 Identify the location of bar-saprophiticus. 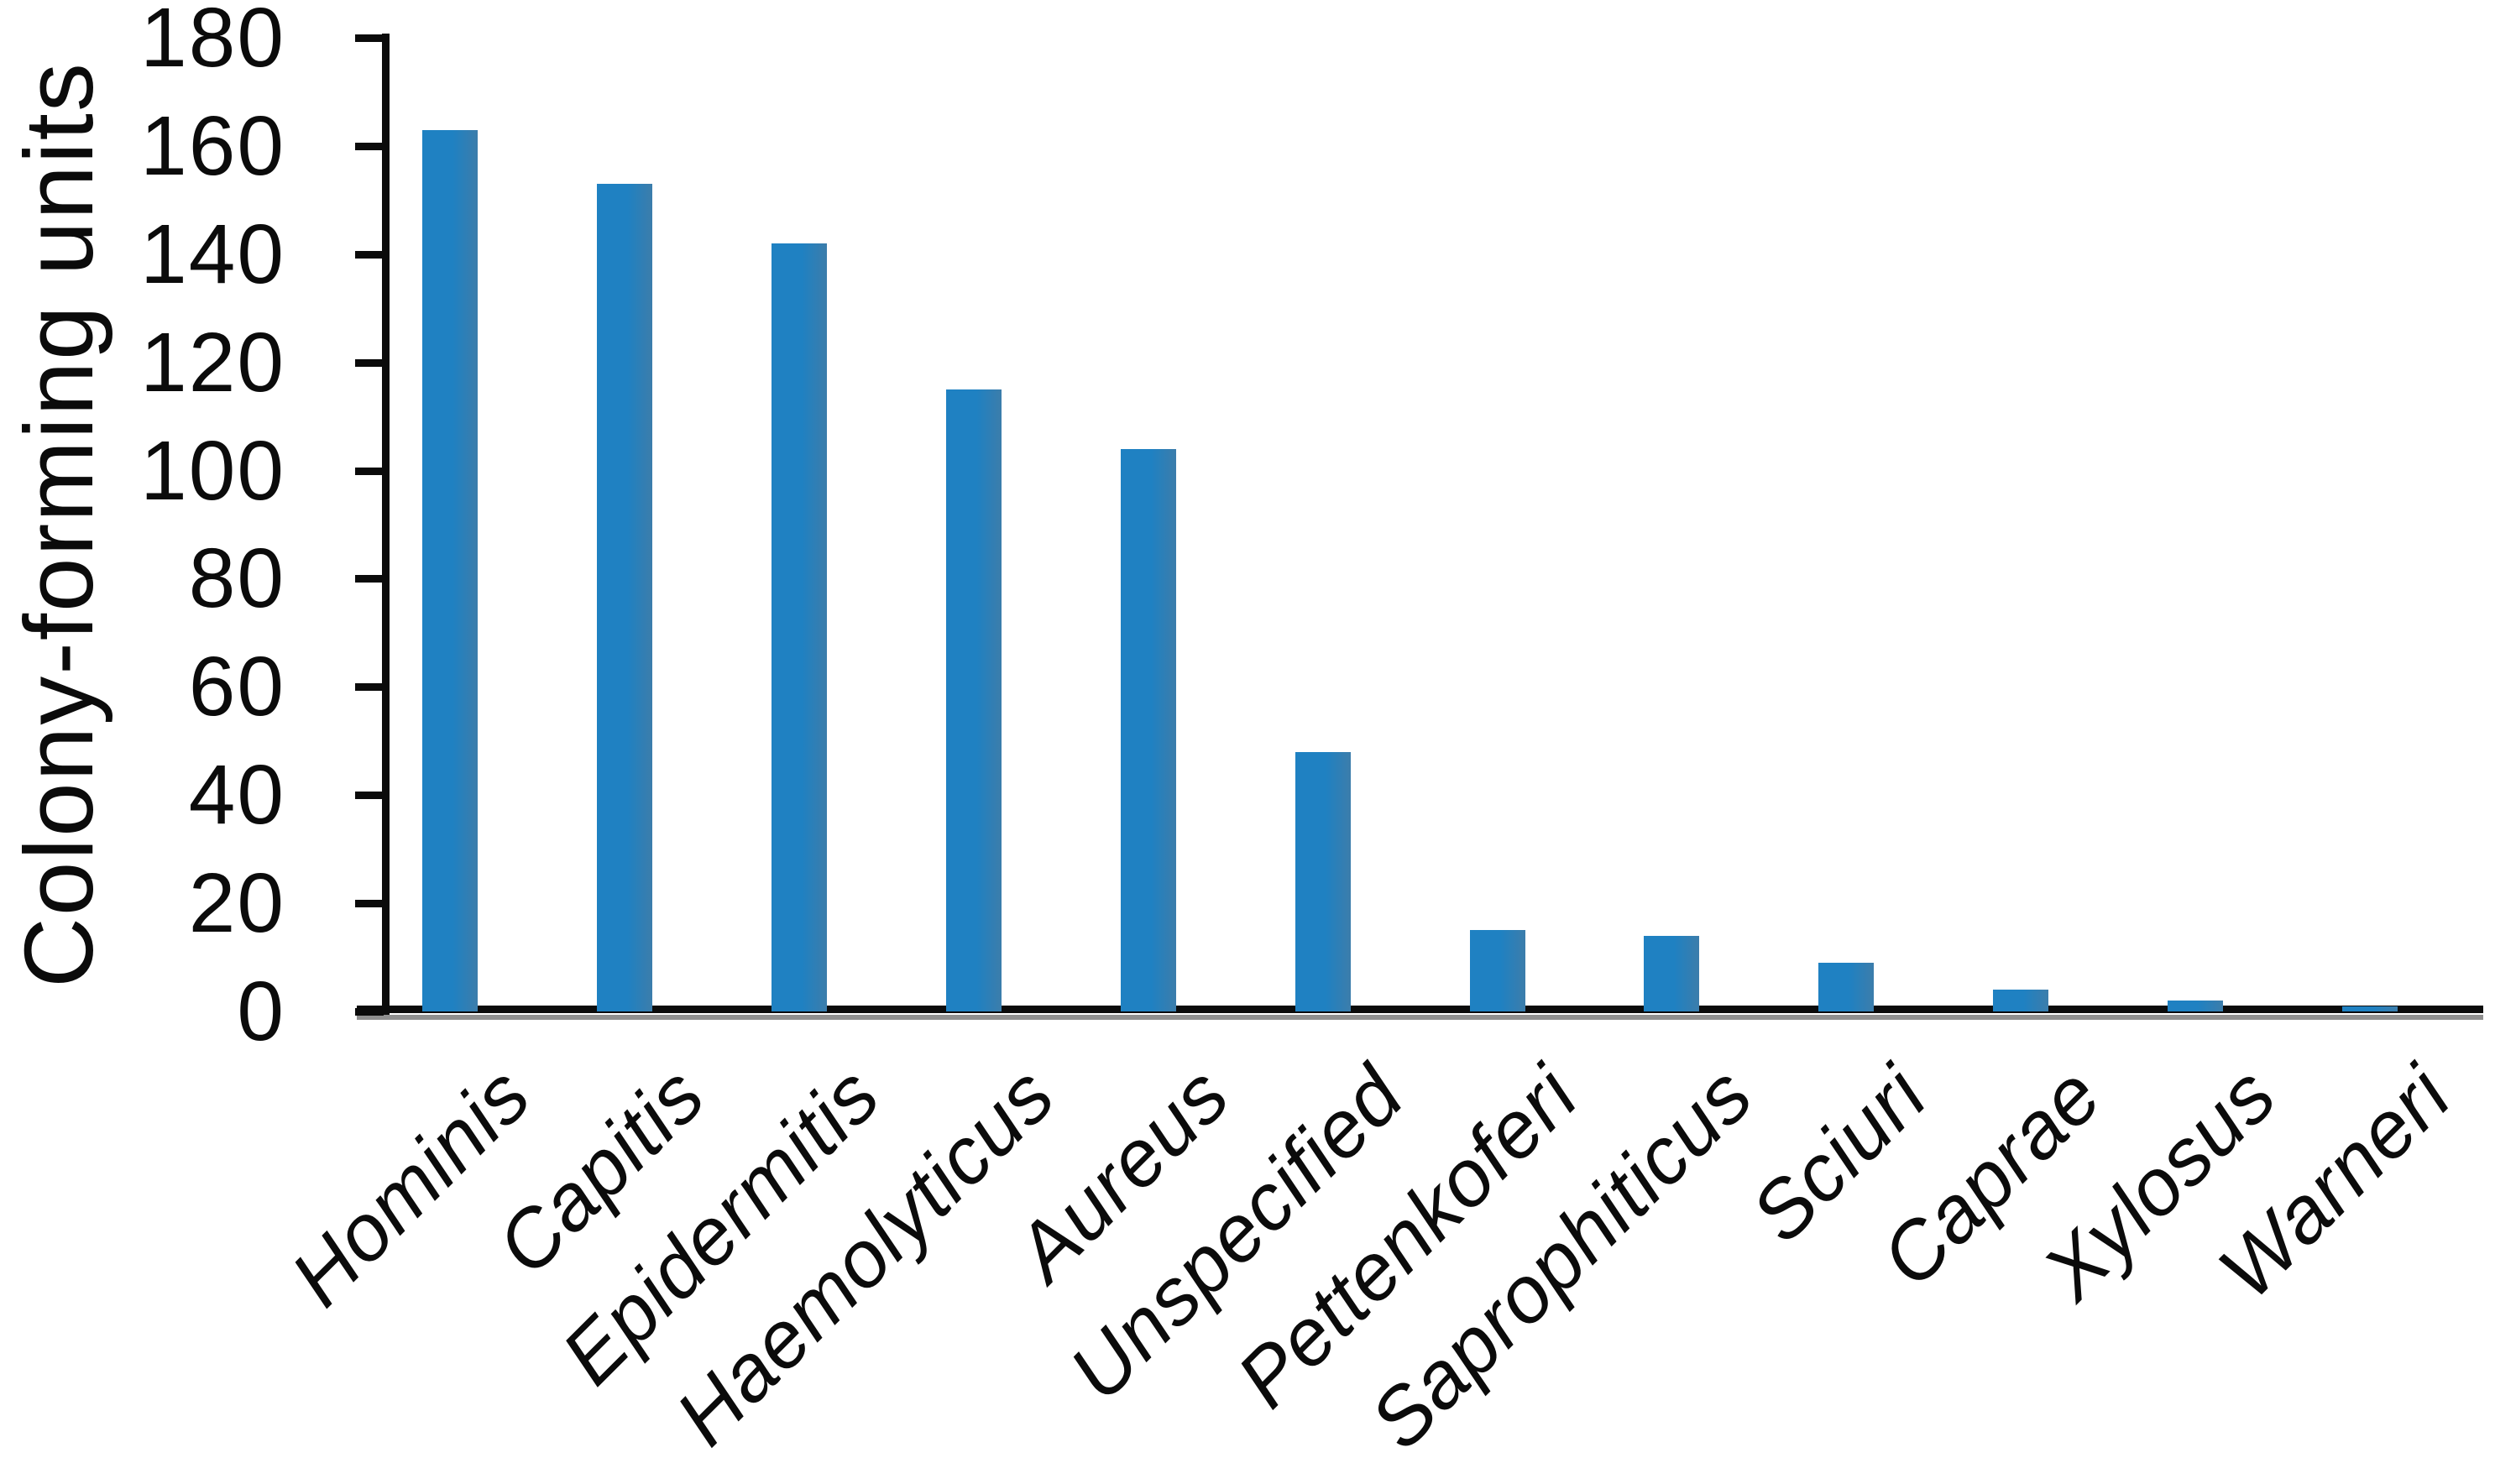
(1672, 973).